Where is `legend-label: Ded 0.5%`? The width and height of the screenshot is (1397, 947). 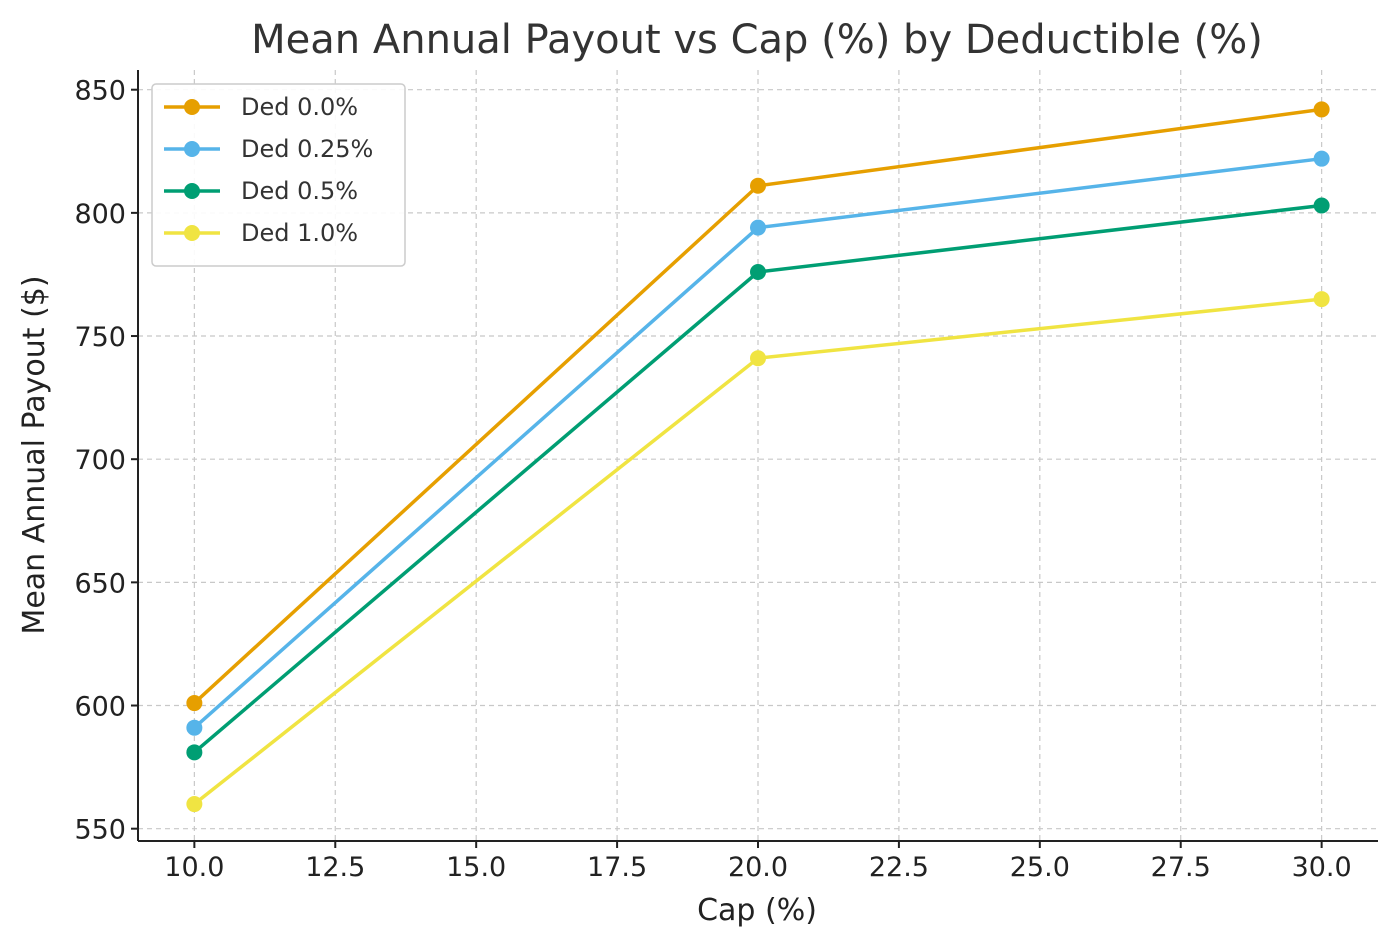
legend-label: Ded 0.5% is located at coordinates (299, 191).